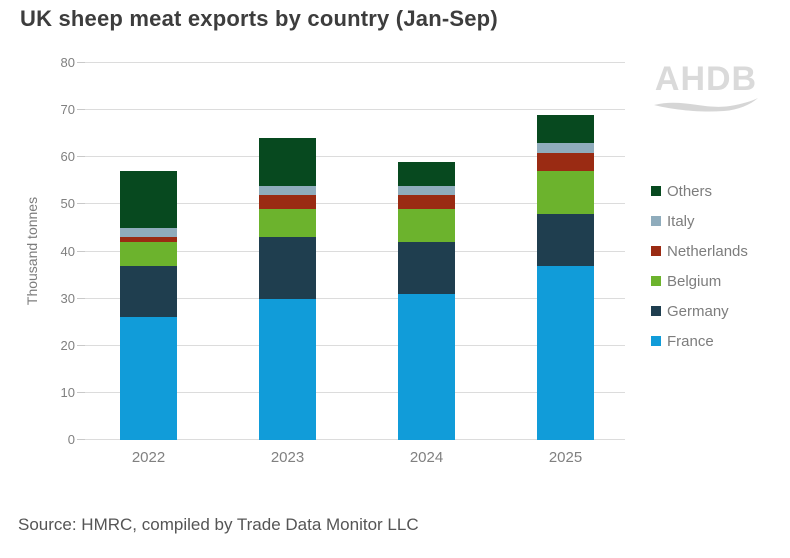 This screenshot has width=790, height=558. Describe the element at coordinates (565, 239) in the screenshot. I see `bar-segment-germany-2025` at that location.